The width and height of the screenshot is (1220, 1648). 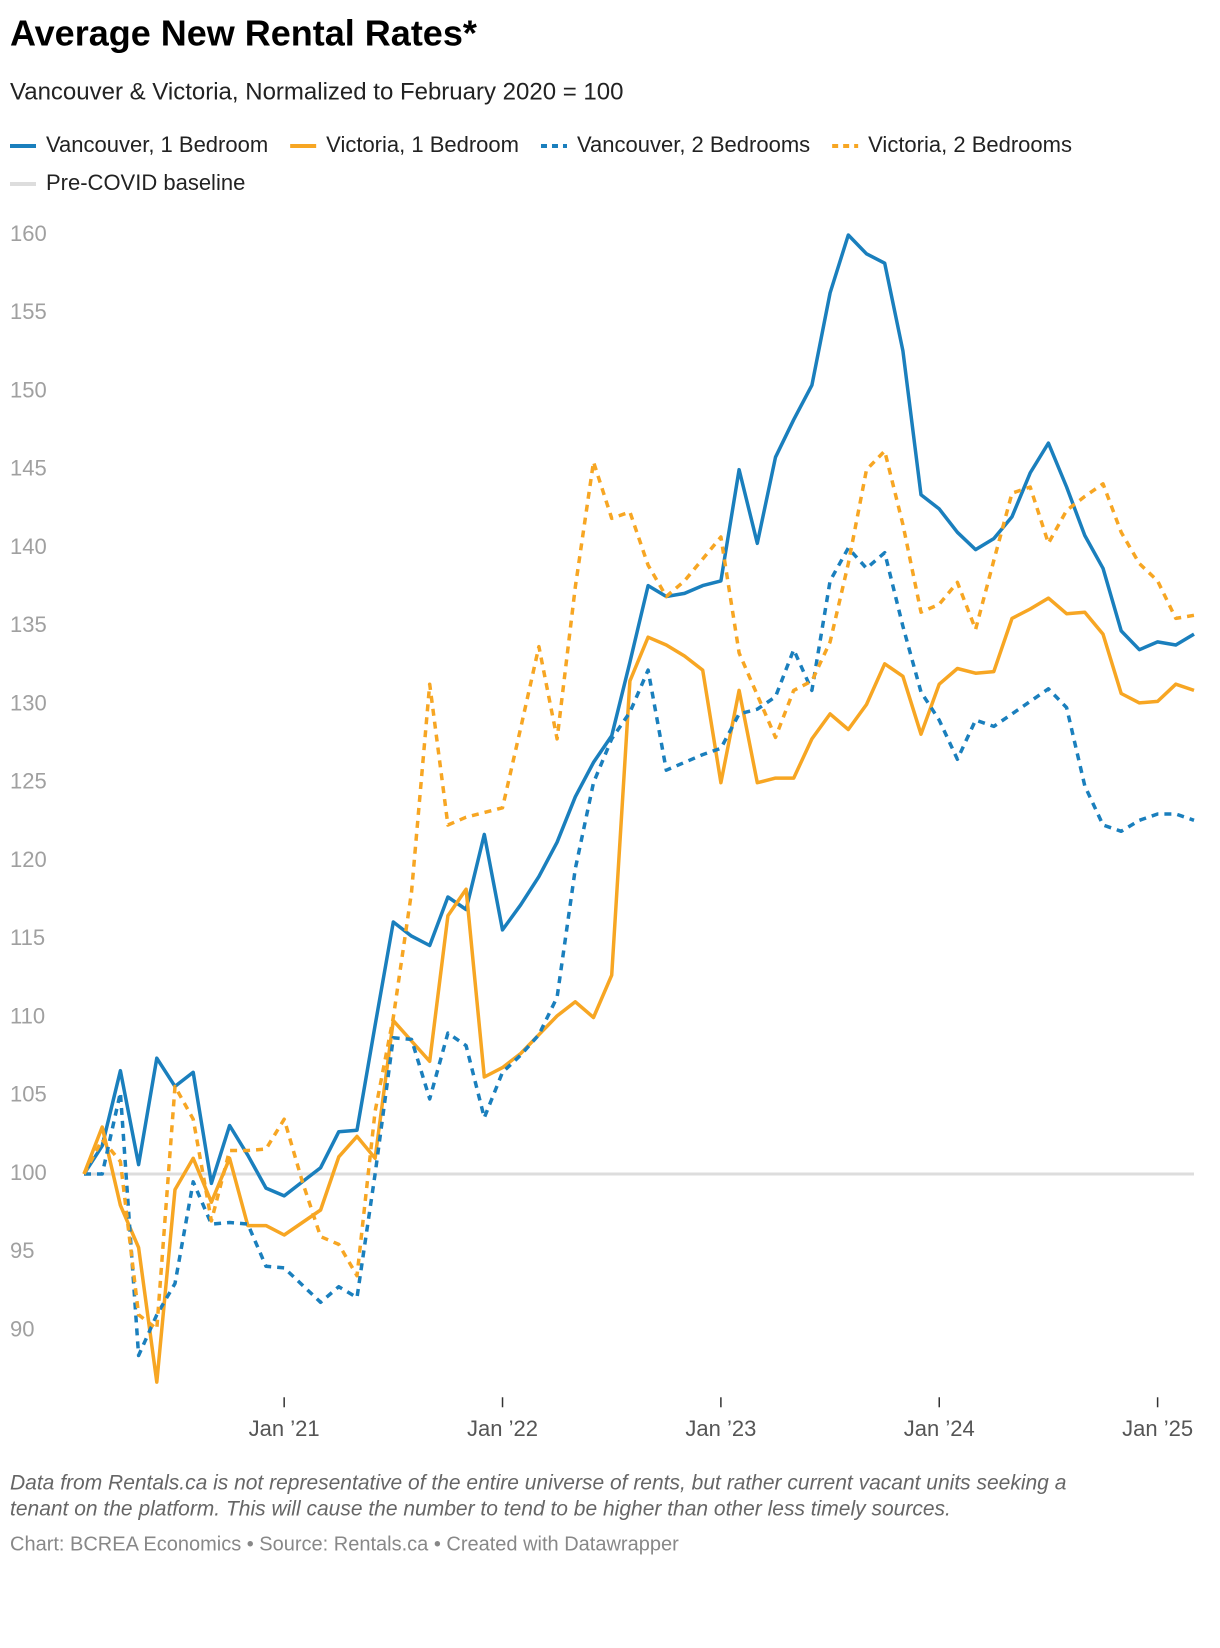 I want to click on y-tick-label: 155, so click(x=28, y=311).